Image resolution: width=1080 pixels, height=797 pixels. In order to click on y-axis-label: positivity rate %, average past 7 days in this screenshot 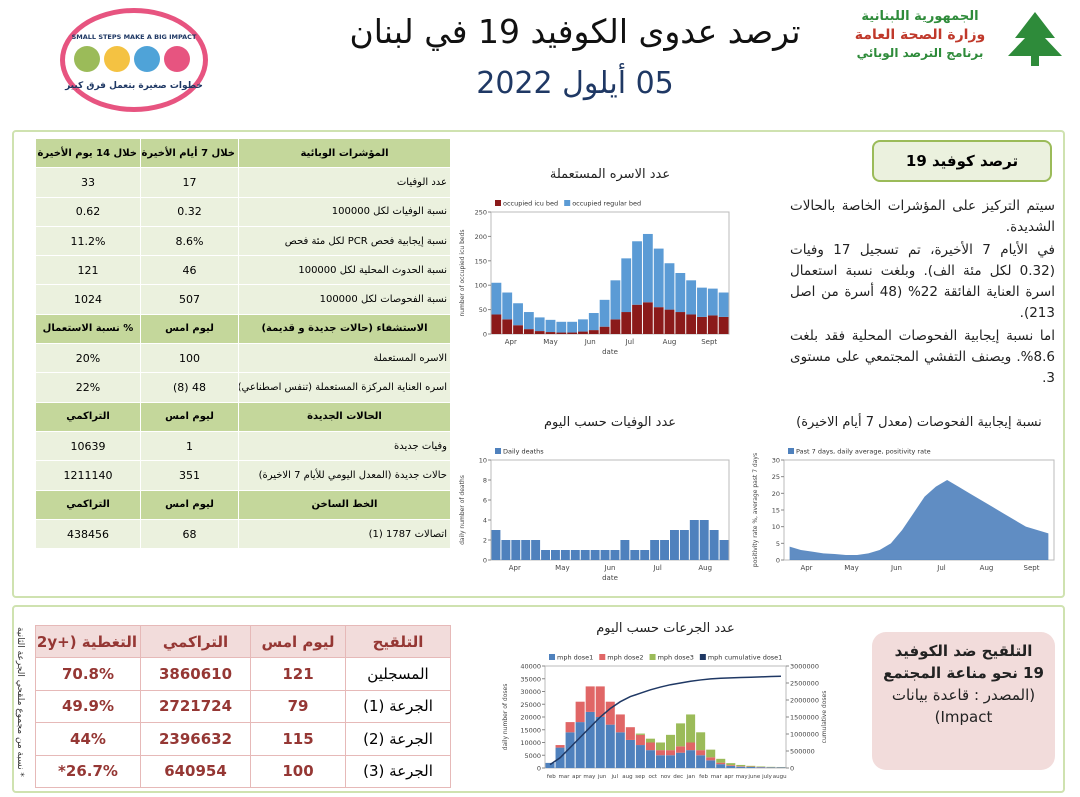, I will do `click(755, 510)`.